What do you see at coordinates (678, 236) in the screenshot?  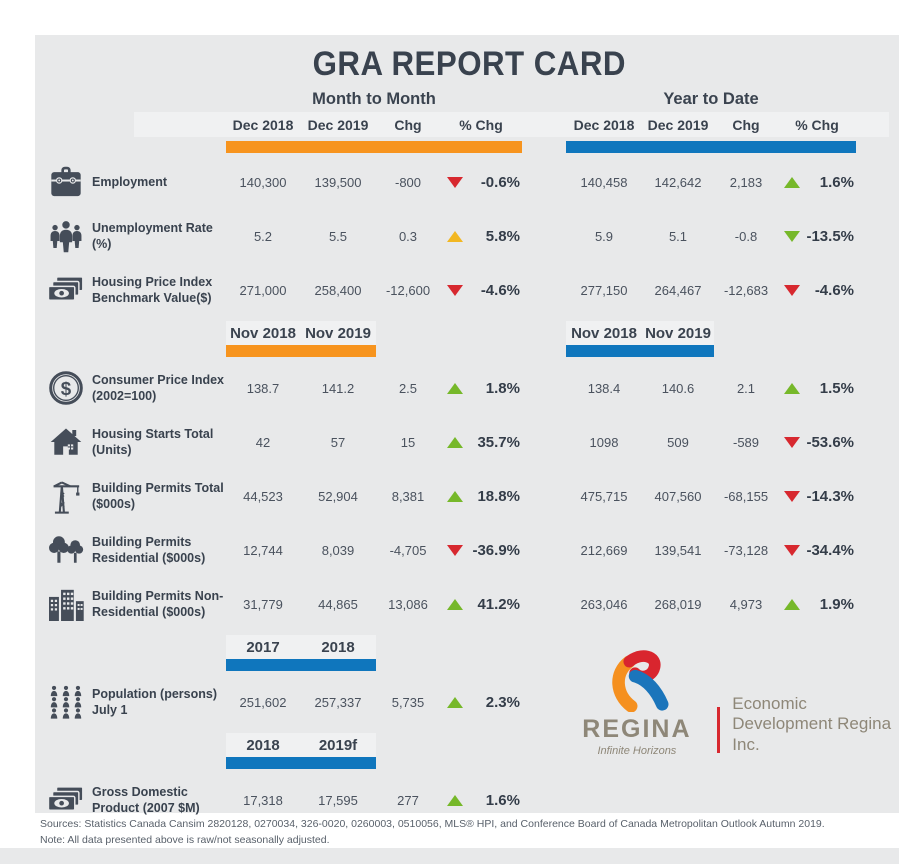 I see `ytd-value-2: 5.1` at bounding box center [678, 236].